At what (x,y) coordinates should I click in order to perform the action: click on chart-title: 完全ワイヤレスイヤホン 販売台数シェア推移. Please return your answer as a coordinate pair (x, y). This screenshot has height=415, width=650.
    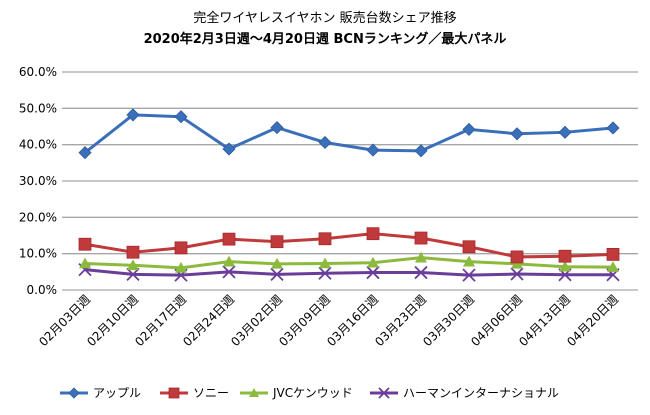
    Looking at the image, I should click on (324, 18).